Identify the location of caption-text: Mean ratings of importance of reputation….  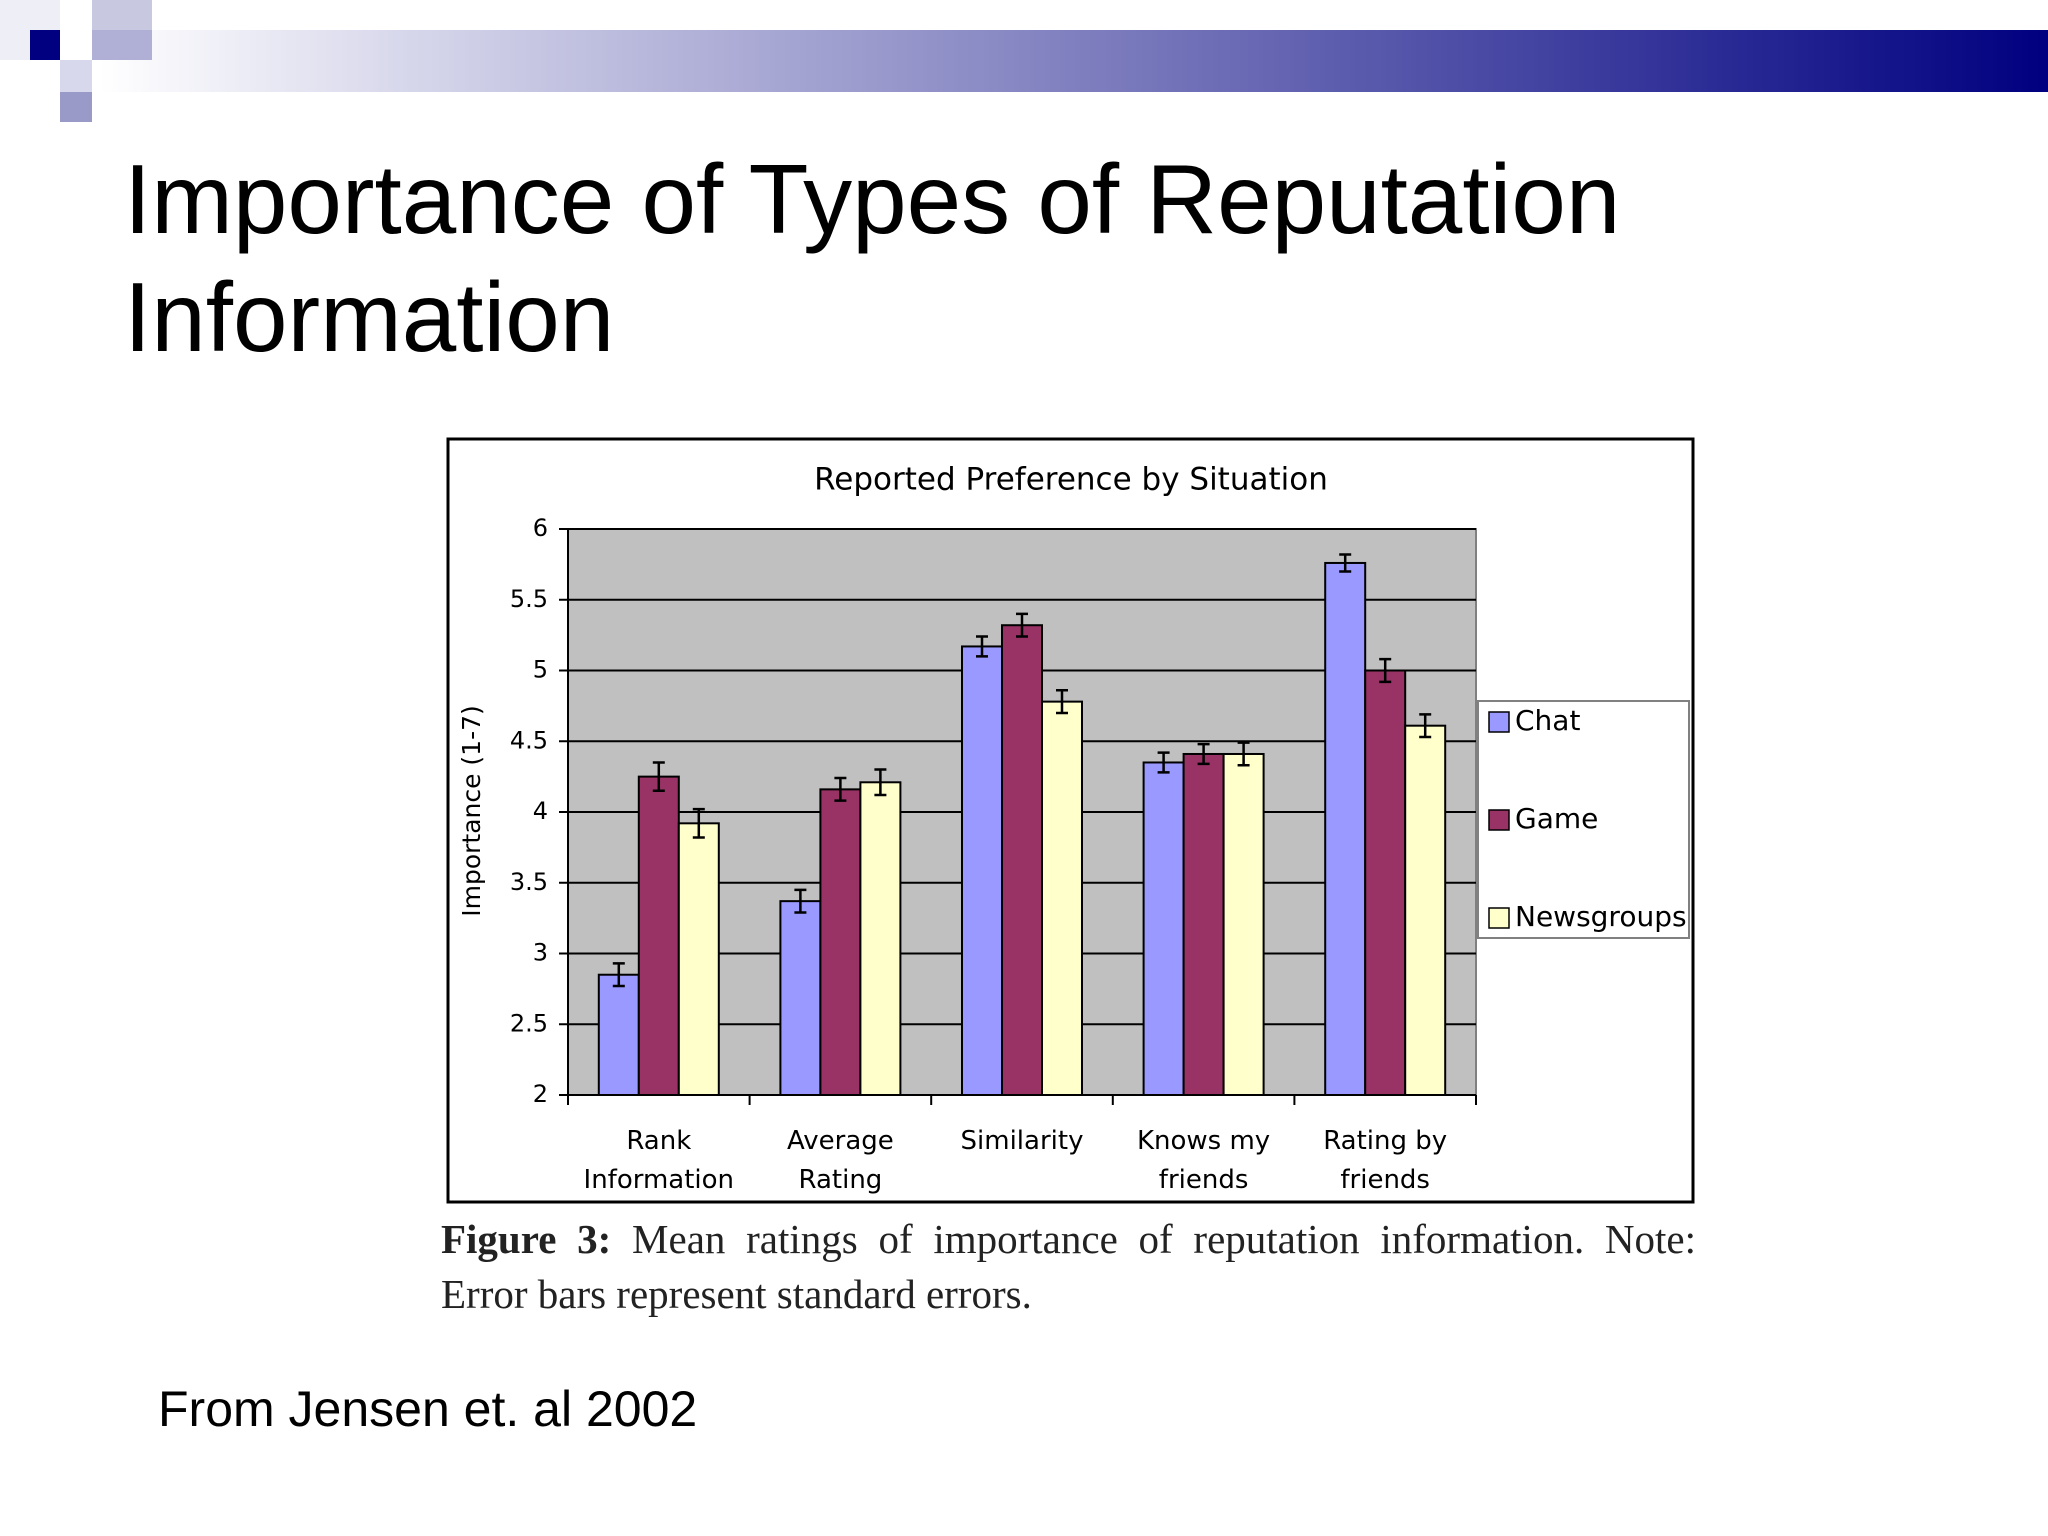
(1069, 1266).